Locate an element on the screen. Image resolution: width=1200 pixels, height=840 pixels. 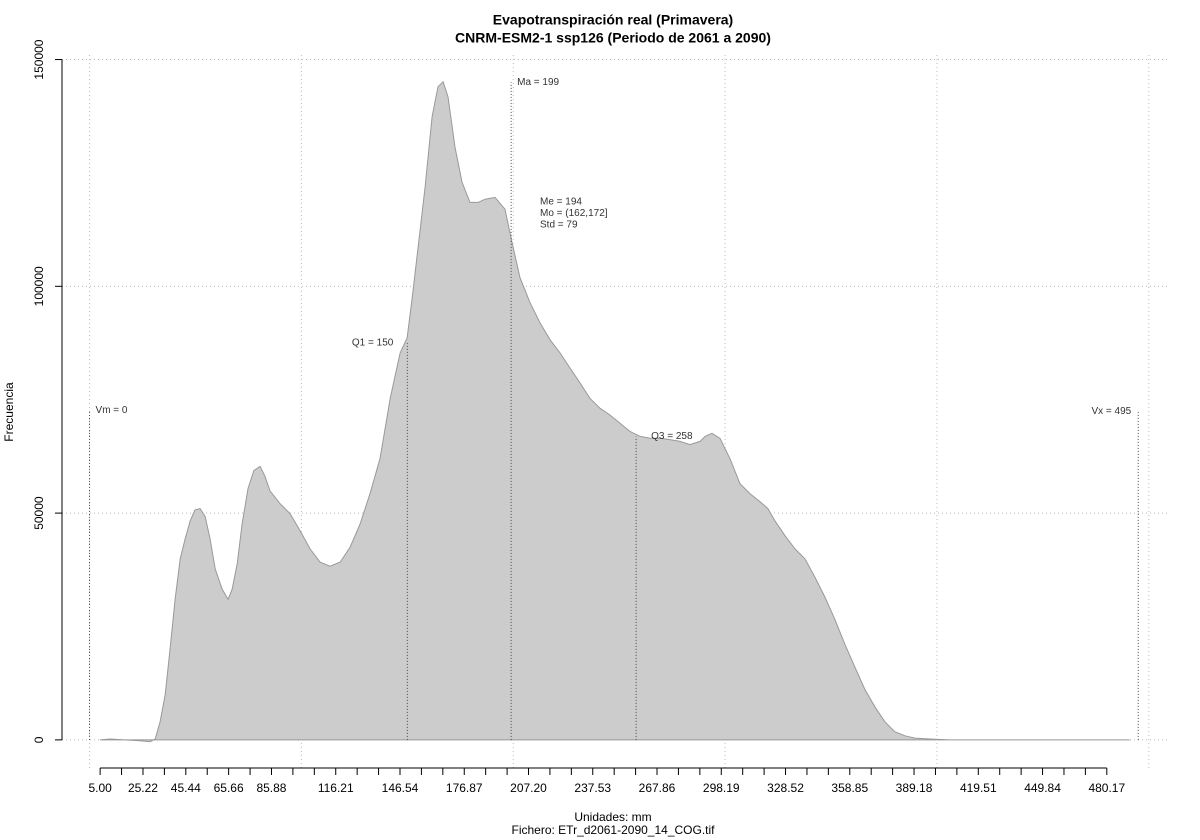
x-tick-label: 237.53 is located at coordinates (592, 788).